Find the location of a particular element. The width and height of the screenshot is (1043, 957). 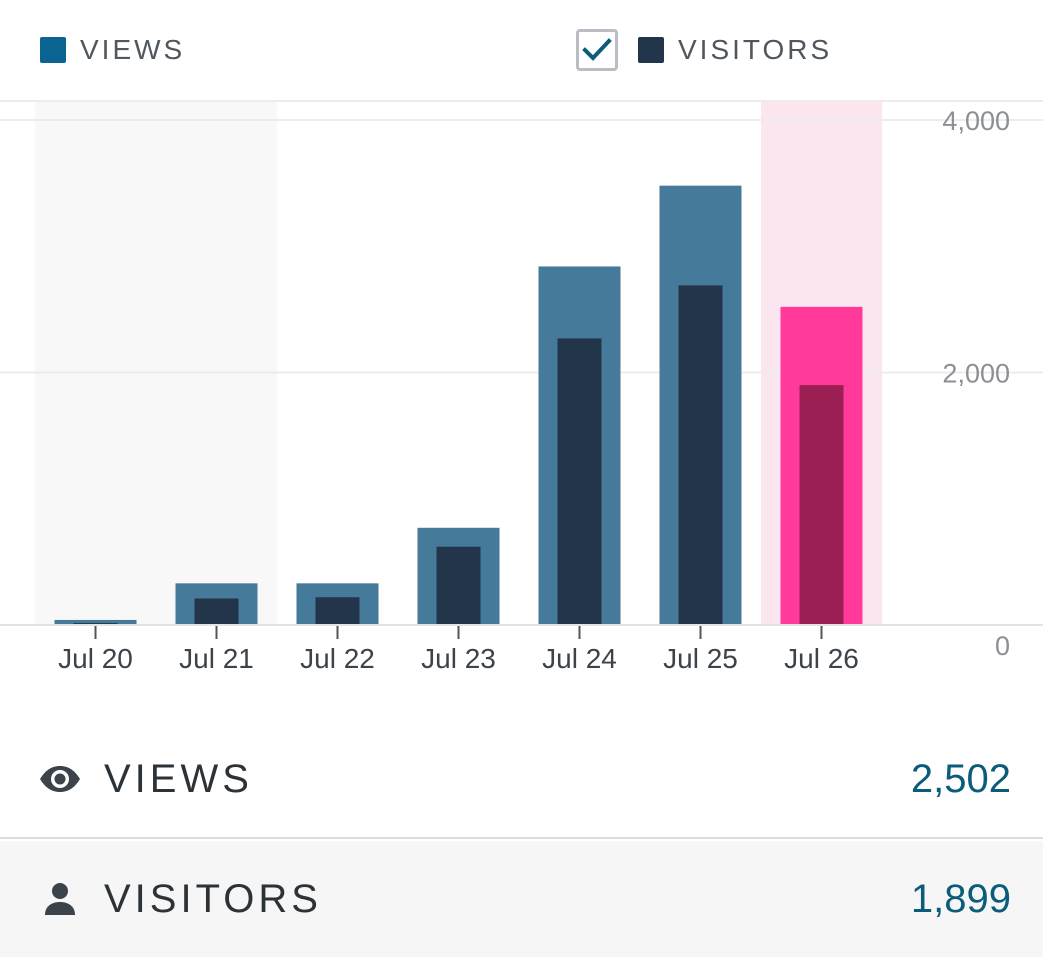

eye-icon is located at coordinates (60, 779).